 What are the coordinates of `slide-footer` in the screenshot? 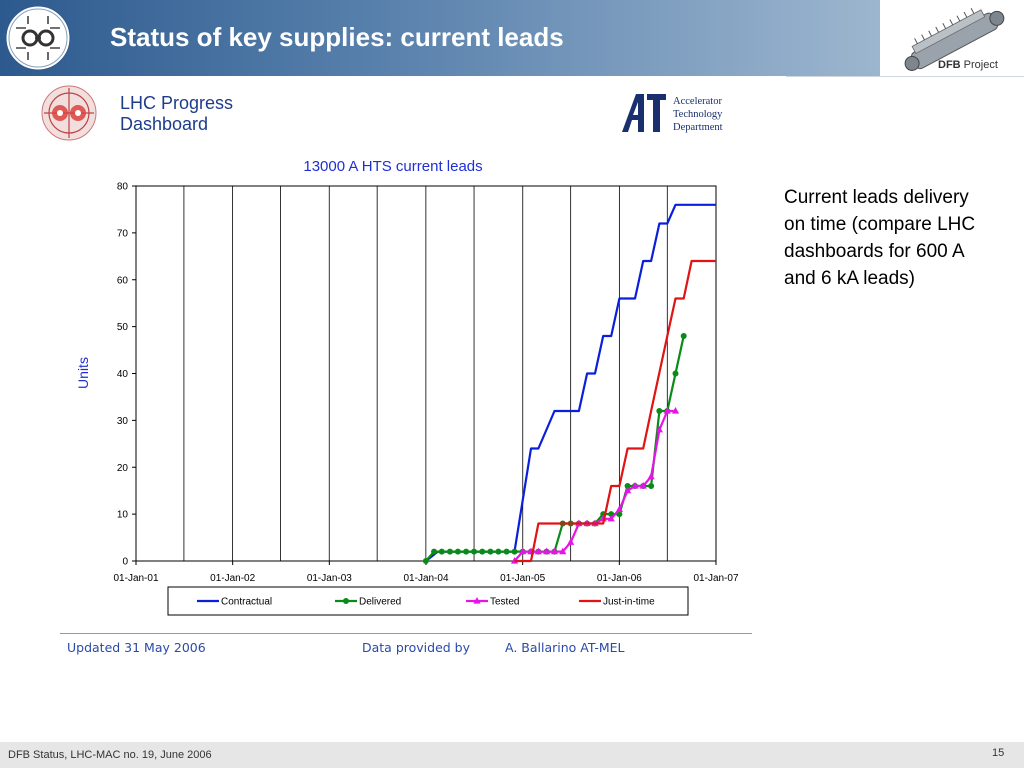 It's located at (512, 755).